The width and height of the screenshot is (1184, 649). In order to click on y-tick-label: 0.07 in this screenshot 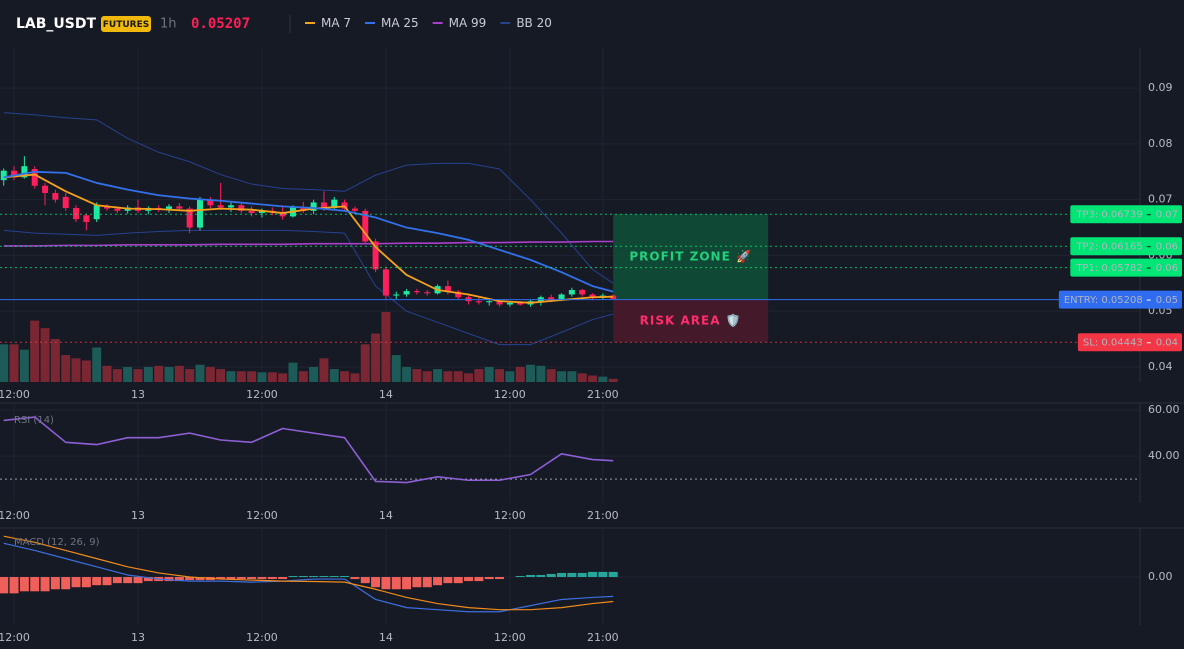, I will do `click(1160, 199)`.